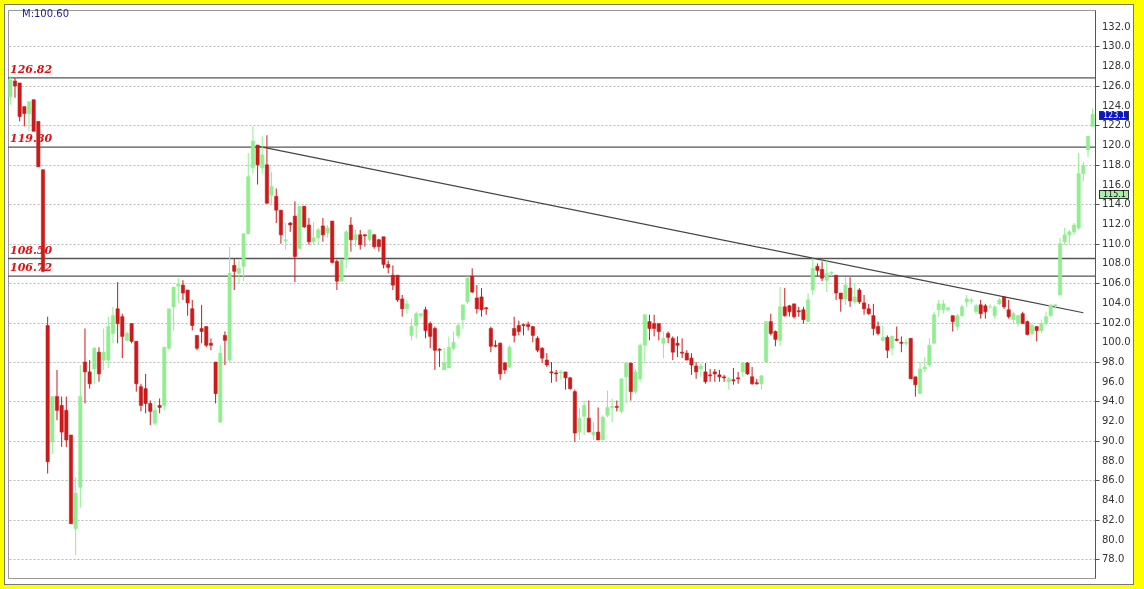 The height and width of the screenshot is (589, 1144). I want to click on y-tick-label: 92.0, so click(1113, 421).